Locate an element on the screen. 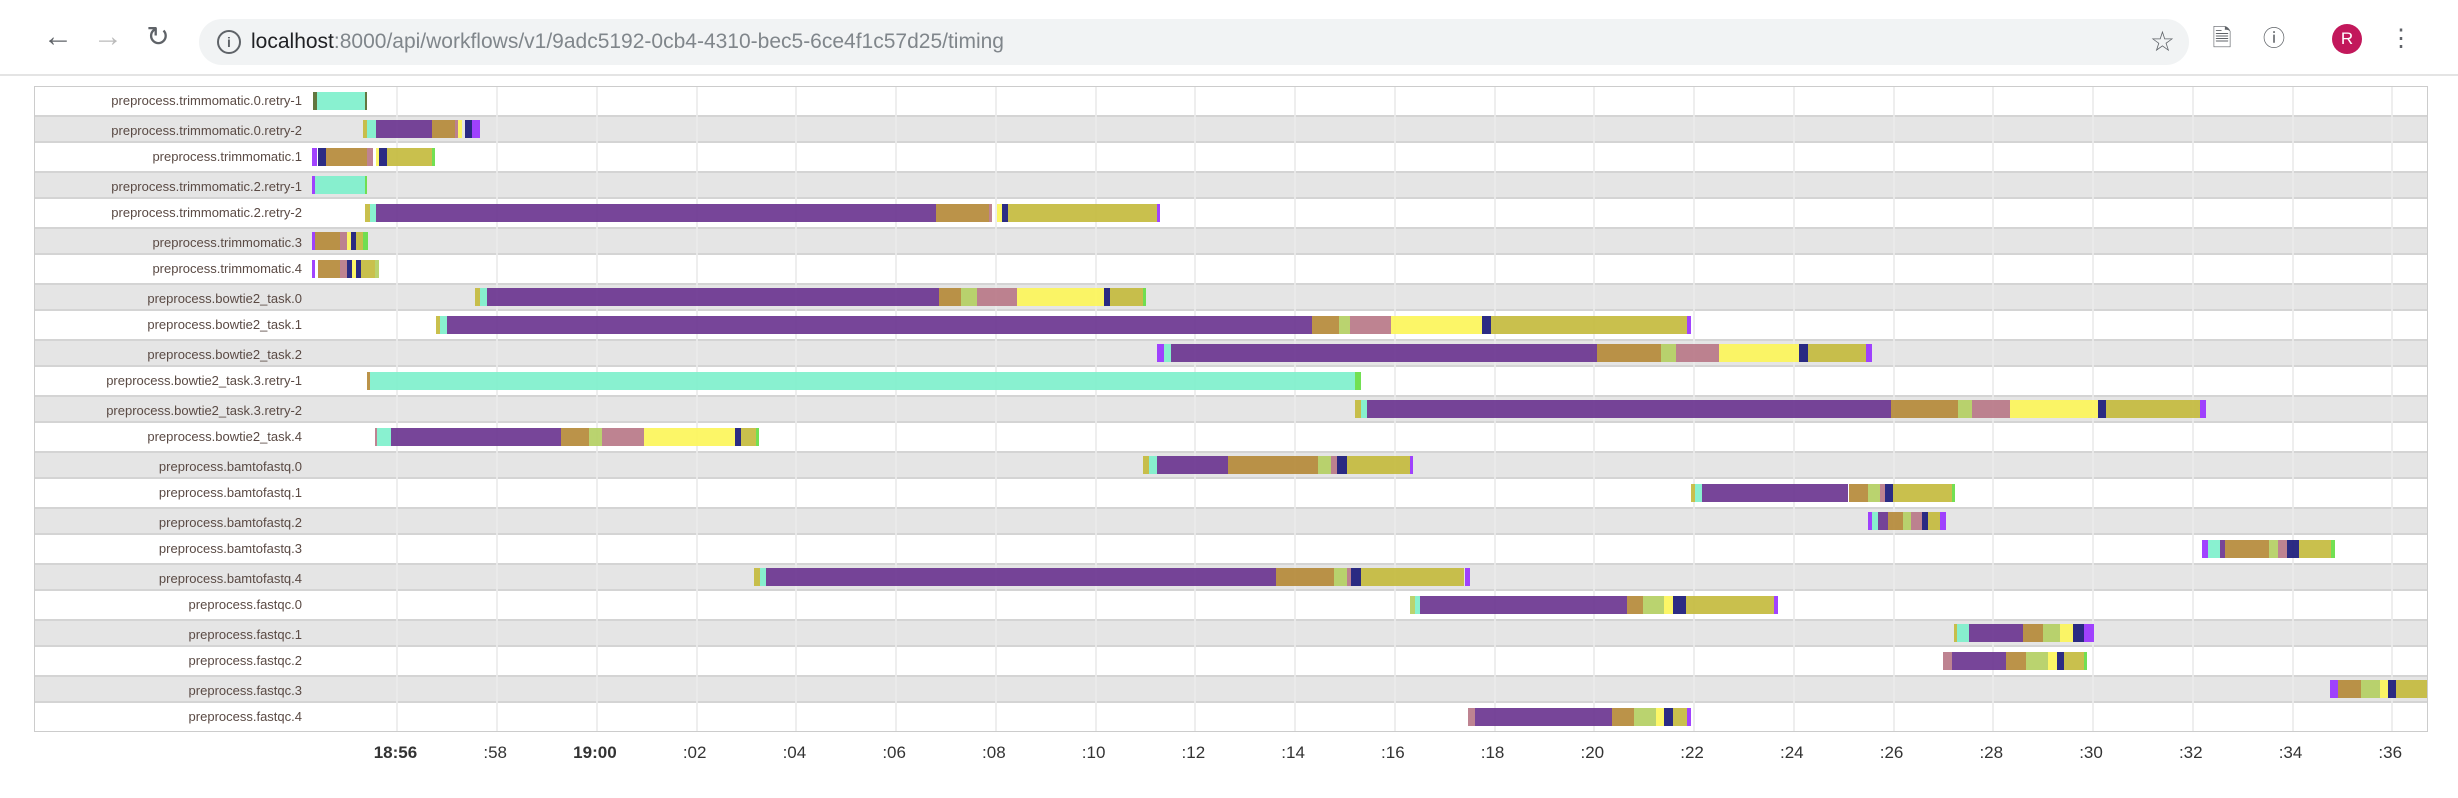 Image resolution: width=2458 pixels, height=798 pixels. forward-arrow-icon: → is located at coordinates (108, 36).